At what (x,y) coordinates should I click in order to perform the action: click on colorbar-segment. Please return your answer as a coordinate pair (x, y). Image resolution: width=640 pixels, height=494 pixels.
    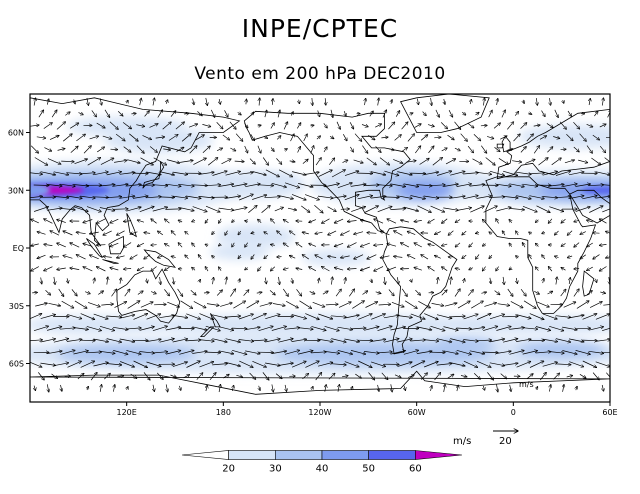
    Looking at the image, I should click on (299, 455).